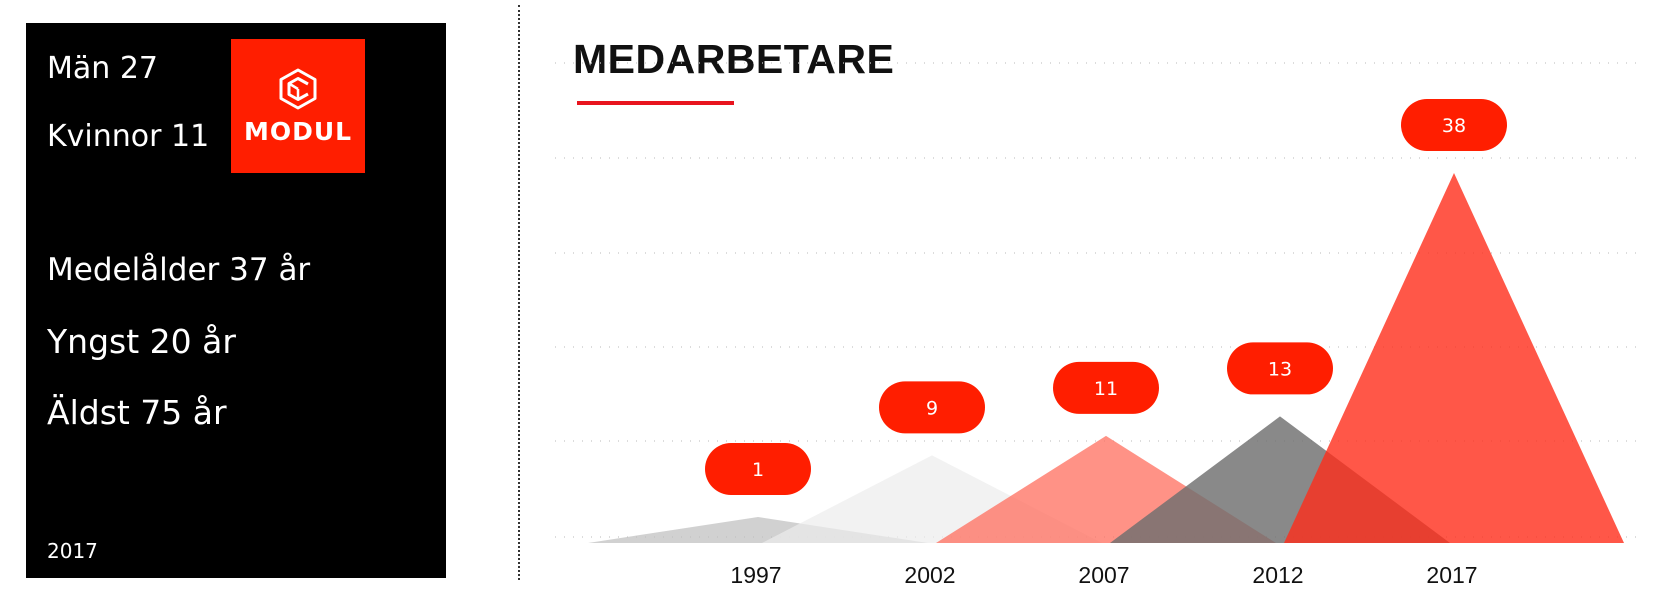 This screenshot has width=1662, height=601. What do you see at coordinates (137, 412) in the screenshot?
I see `oldest-age: Äldst 75 år` at bounding box center [137, 412].